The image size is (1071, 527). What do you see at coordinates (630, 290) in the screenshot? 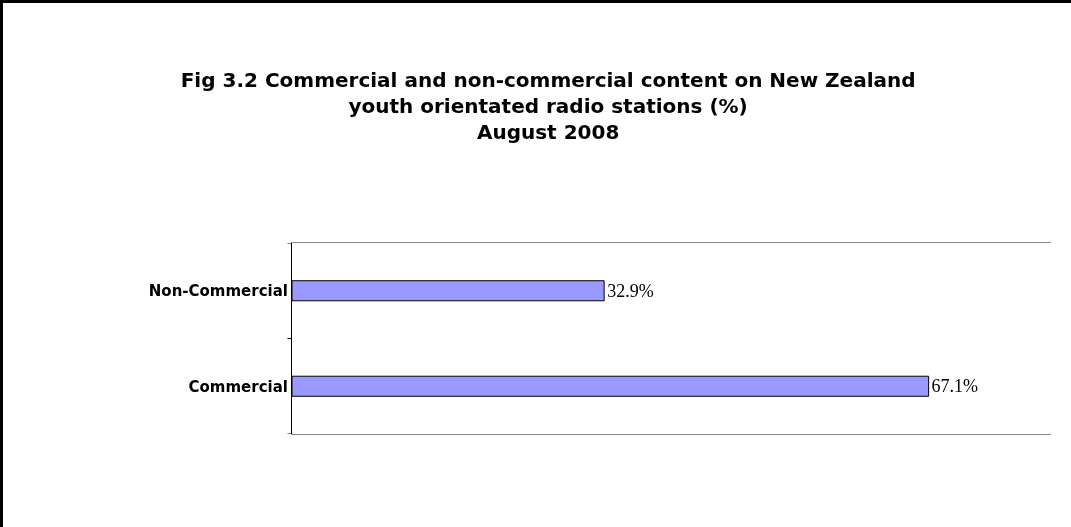
I see `data-label: 32.9%` at bounding box center [630, 290].